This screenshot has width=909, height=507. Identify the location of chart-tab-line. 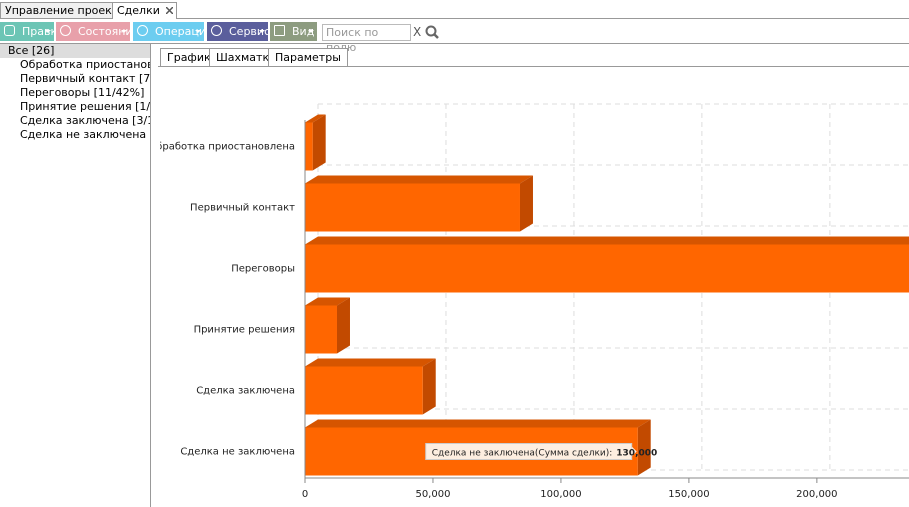
(533, 66).